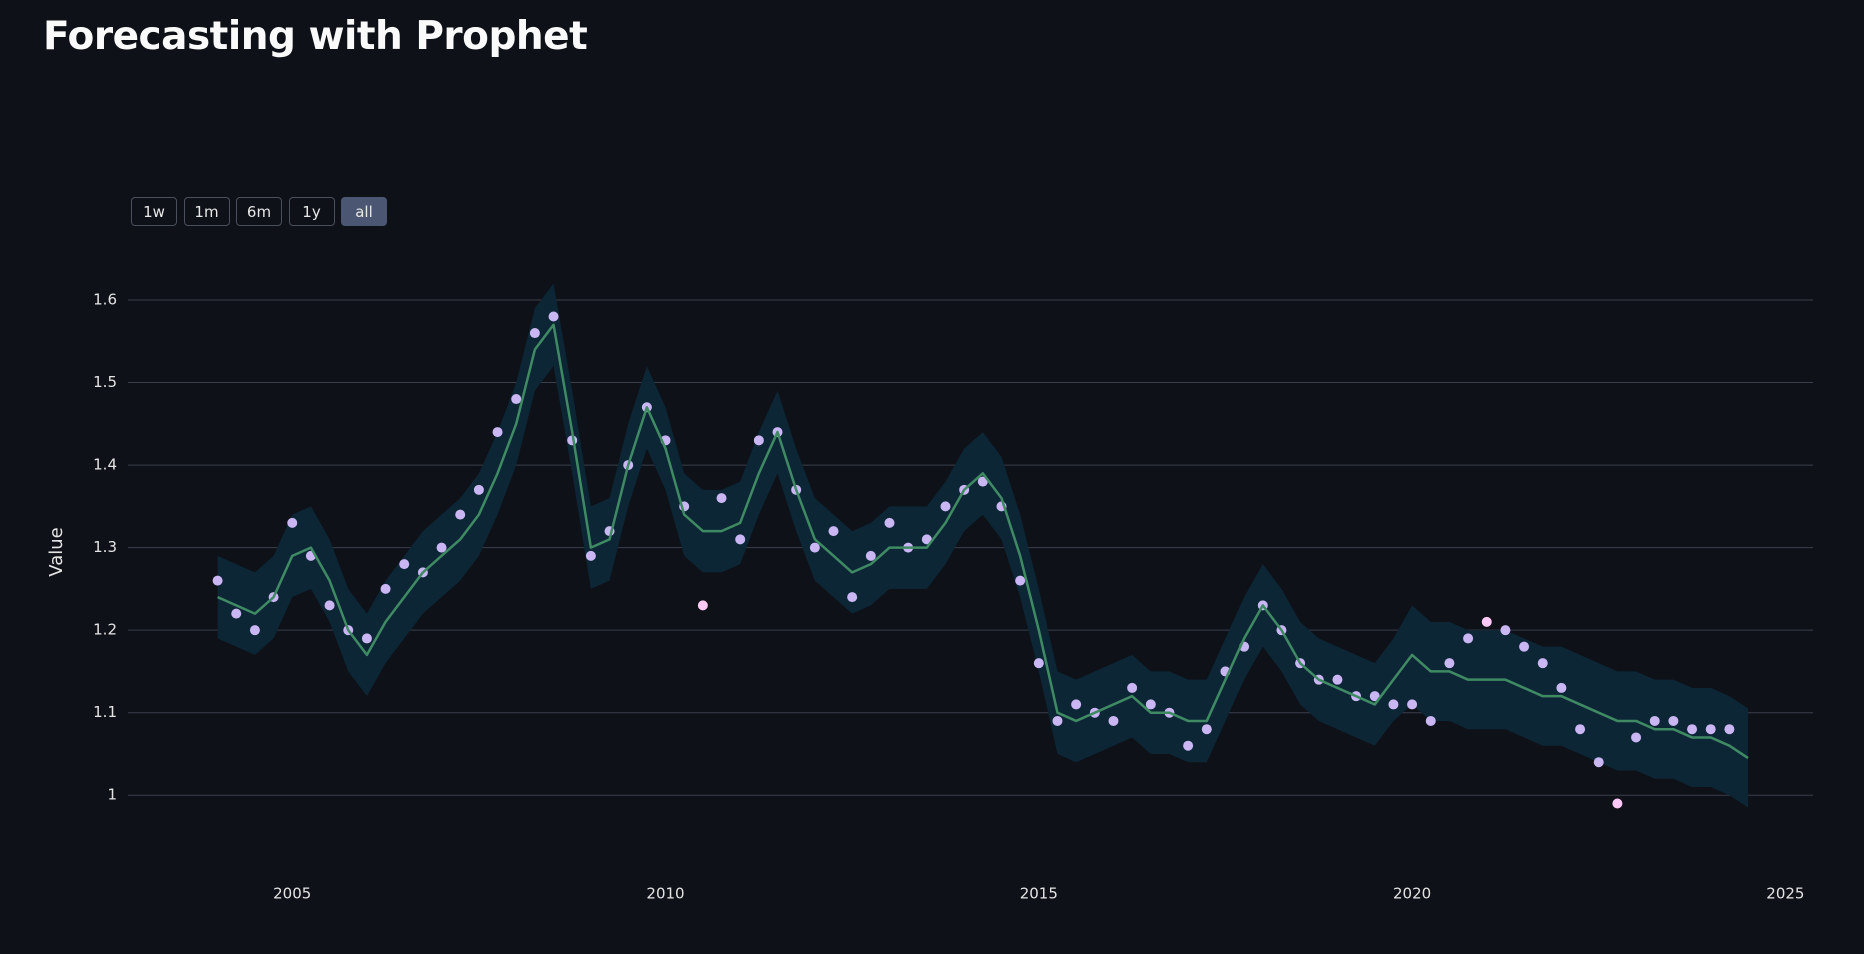 This screenshot has height=954, width=1864. What do you see at coordinates (259, 211) in the screenshot?
I see `range-button: 6m` at bounding box center [259, 211].